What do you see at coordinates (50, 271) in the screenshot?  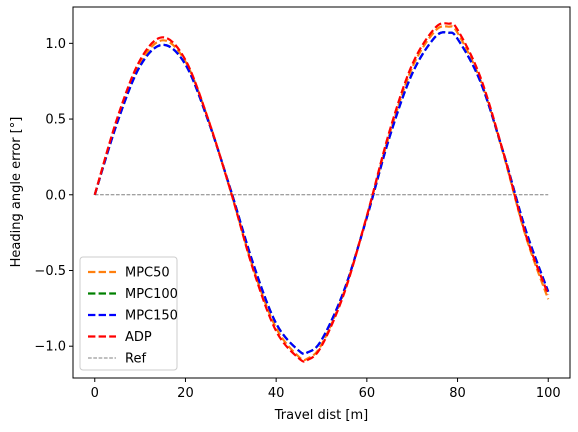 I see `y-tick-label: −0.5` at bounding box center [50, 271].